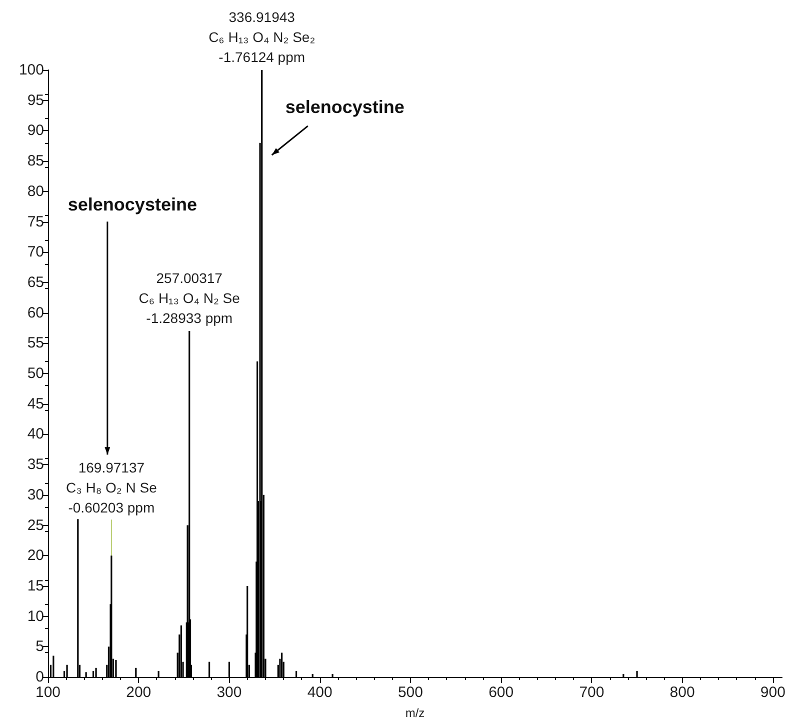 This screenshot has width=796, height=724. I want to click on y-tick-label: 35, so click(35, 465).